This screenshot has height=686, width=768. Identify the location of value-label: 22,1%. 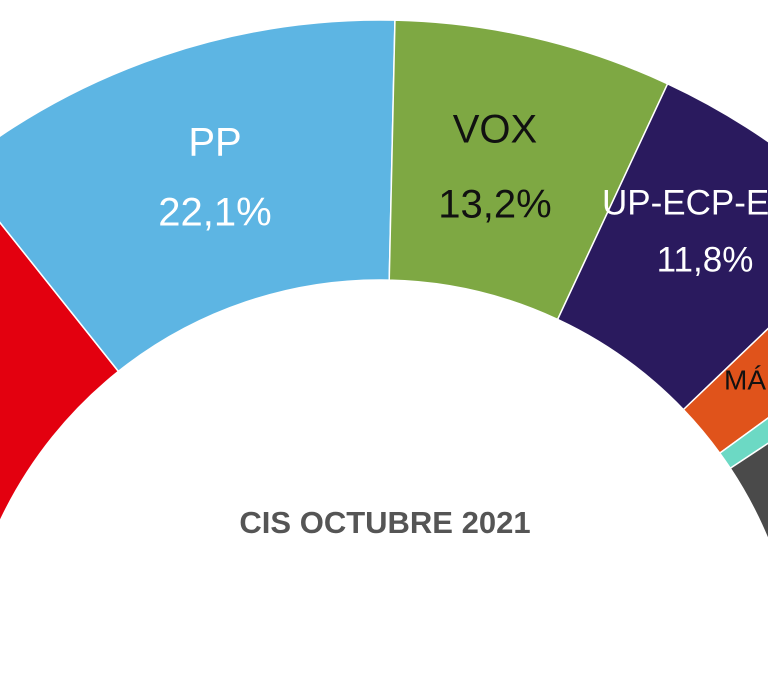
(214, 213).